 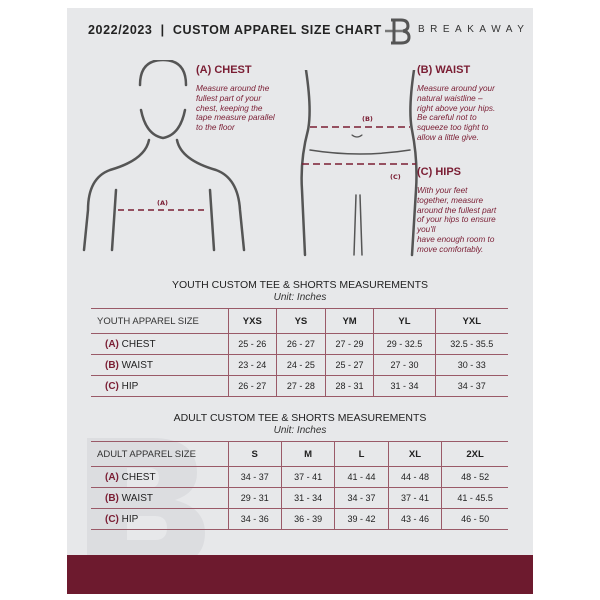 I want to click on table-cell: 43 - 46, so click(x=414, y=519).